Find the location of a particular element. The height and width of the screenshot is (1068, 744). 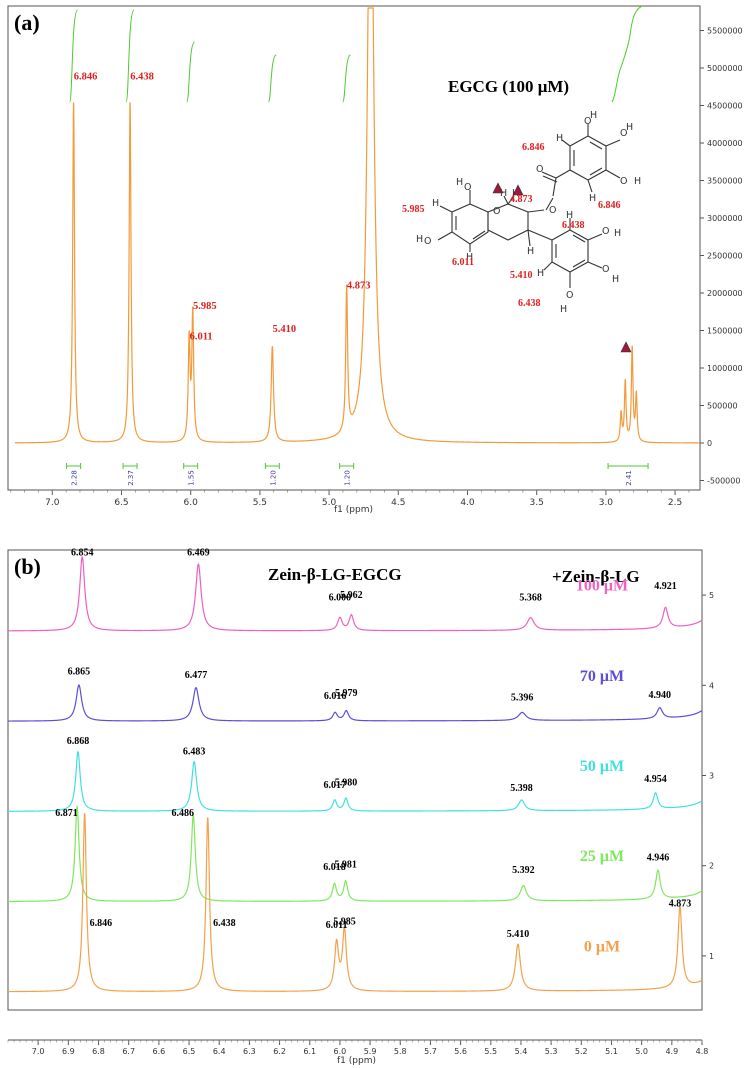

x-tick-label: 4.0 is located at coordinates (467, 503).